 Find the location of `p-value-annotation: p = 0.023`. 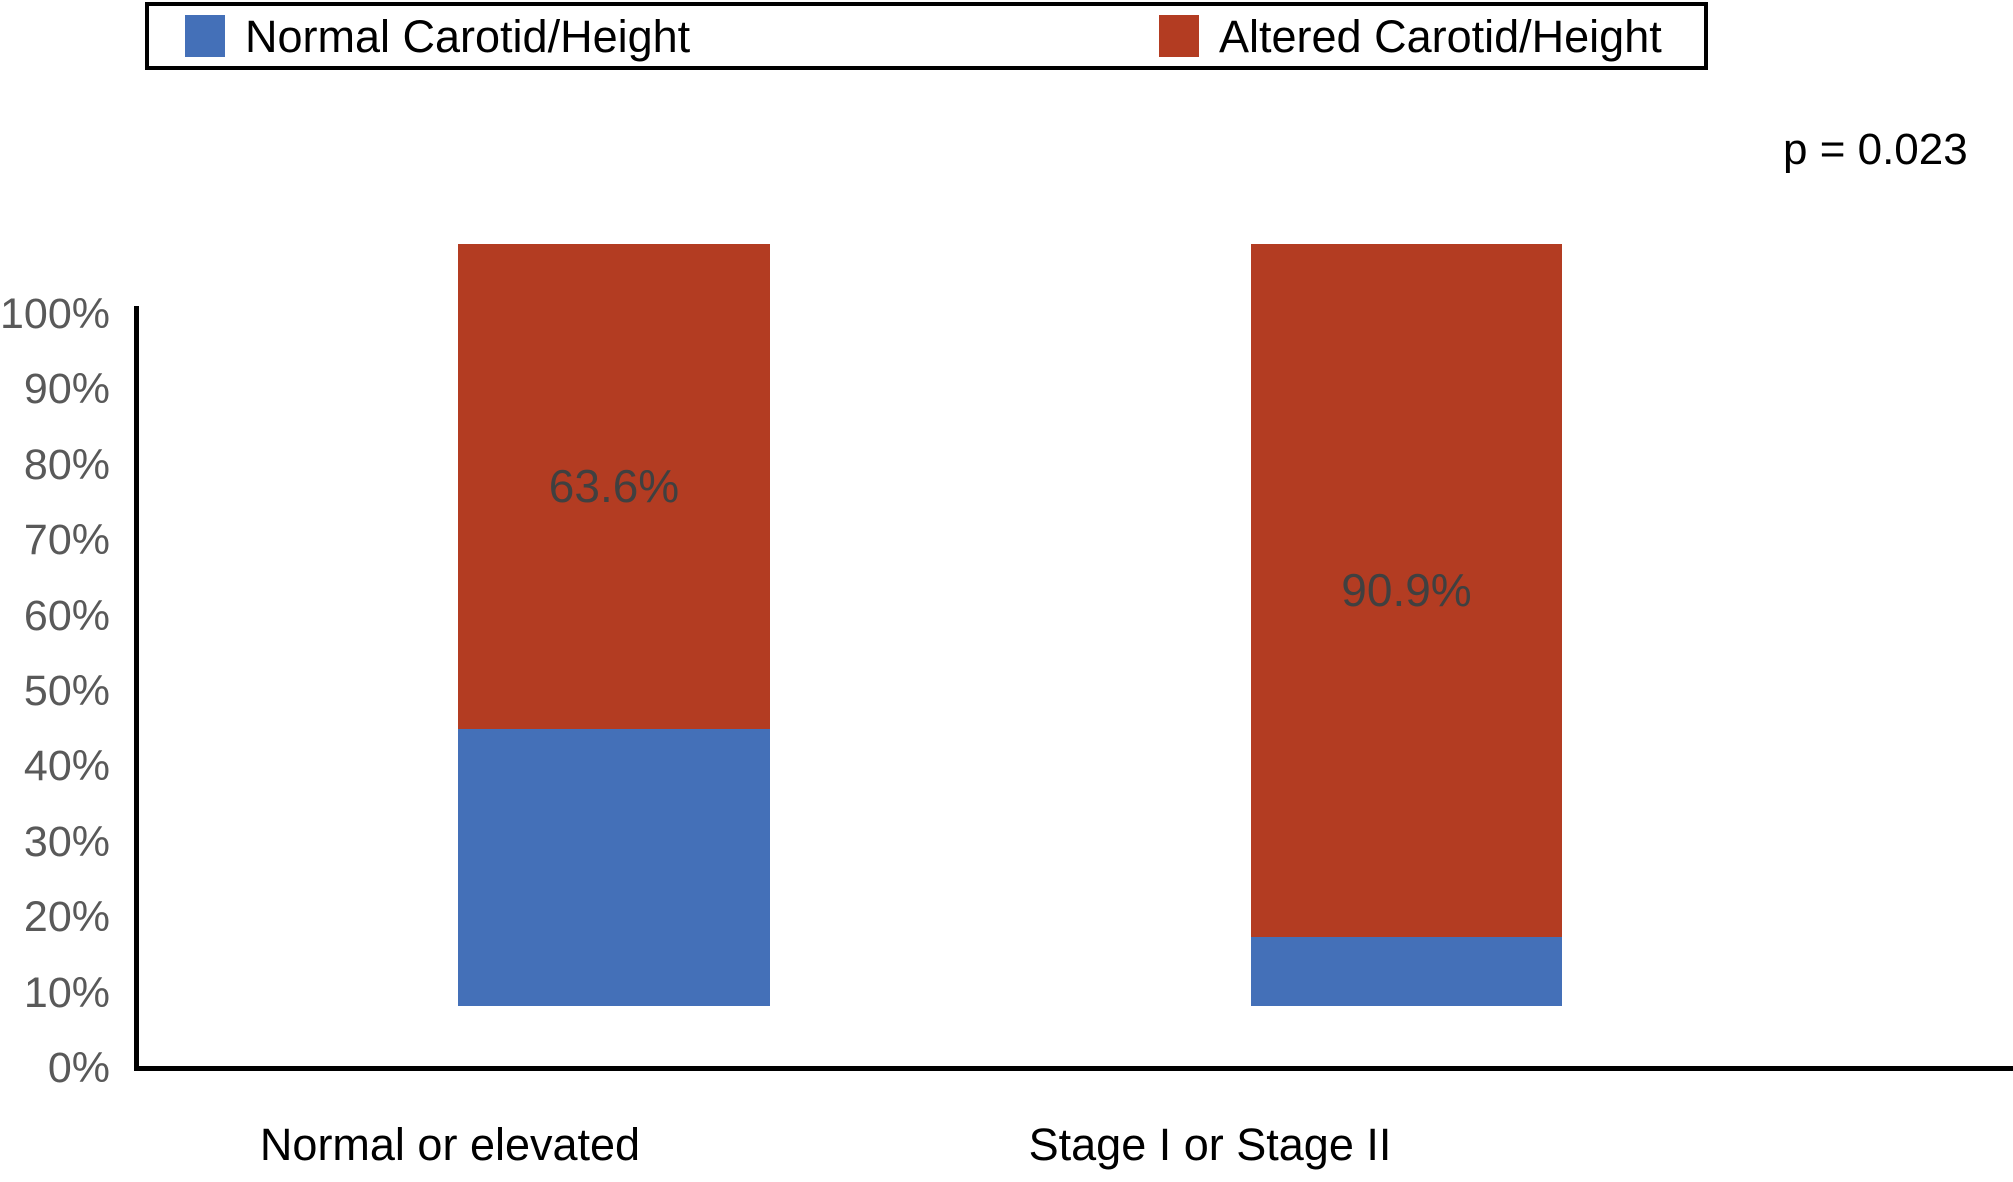

p-value-annotation: p = 0.023 is located at coordinates (1875, 149).